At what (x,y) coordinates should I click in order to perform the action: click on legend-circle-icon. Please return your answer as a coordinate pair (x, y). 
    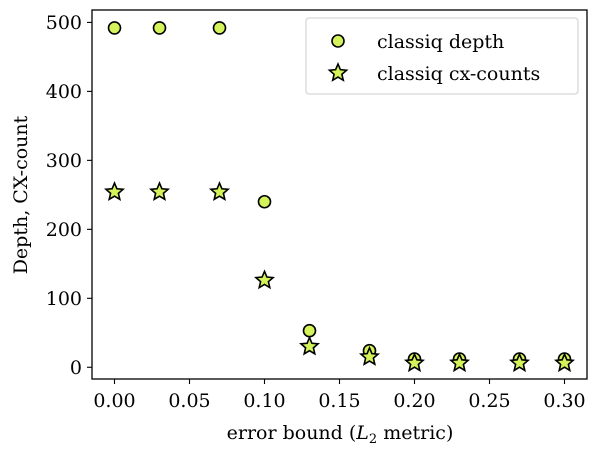
    Looking at the image, I should click on (338, 41).